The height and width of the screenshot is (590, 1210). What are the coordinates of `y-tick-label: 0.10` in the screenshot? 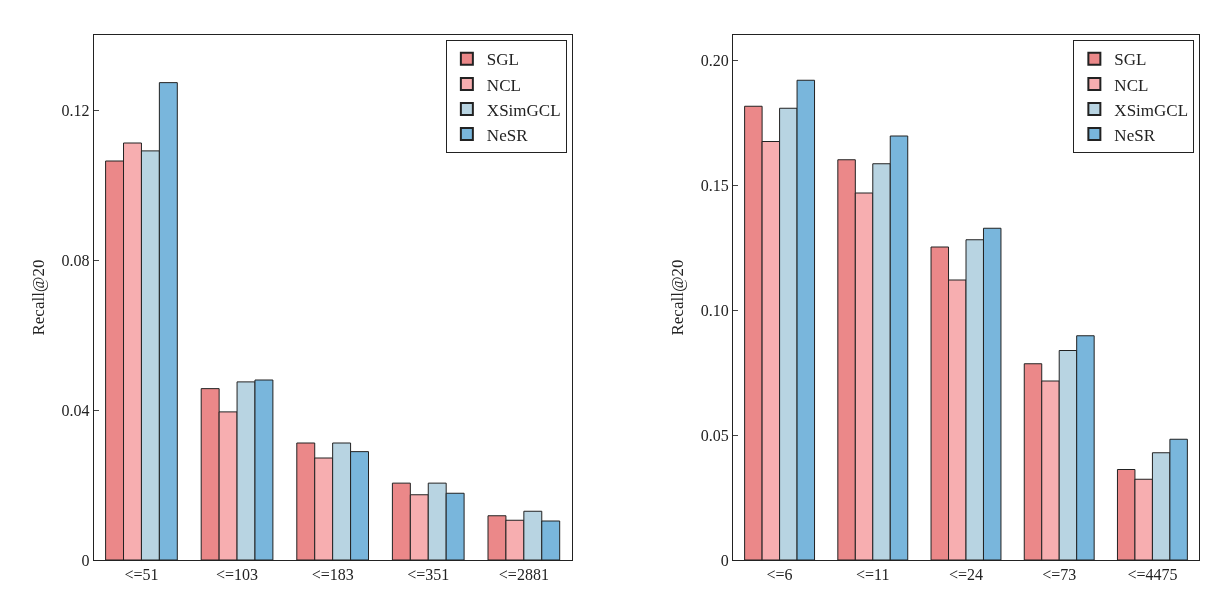 It's located at (714, 310).